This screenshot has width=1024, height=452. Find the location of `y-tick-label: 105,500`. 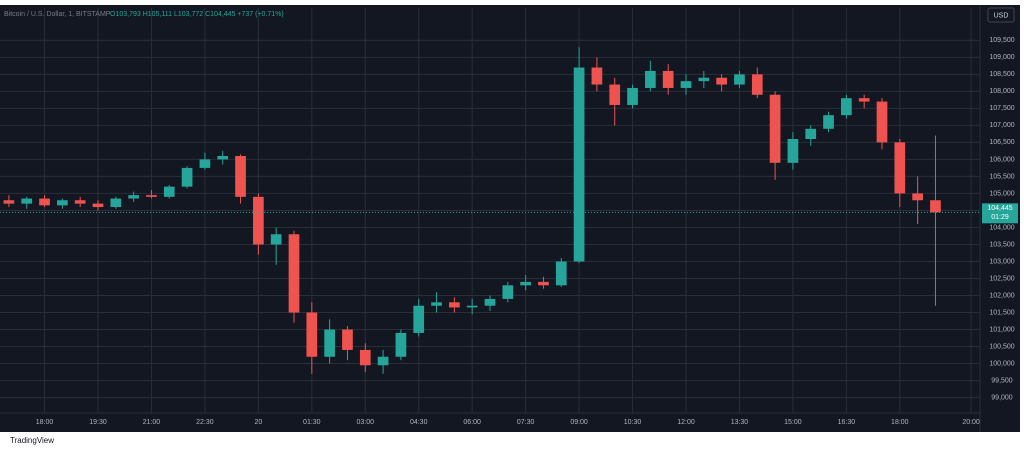

y-tick-label: 105,500 is located at coordinates (1001, 176).